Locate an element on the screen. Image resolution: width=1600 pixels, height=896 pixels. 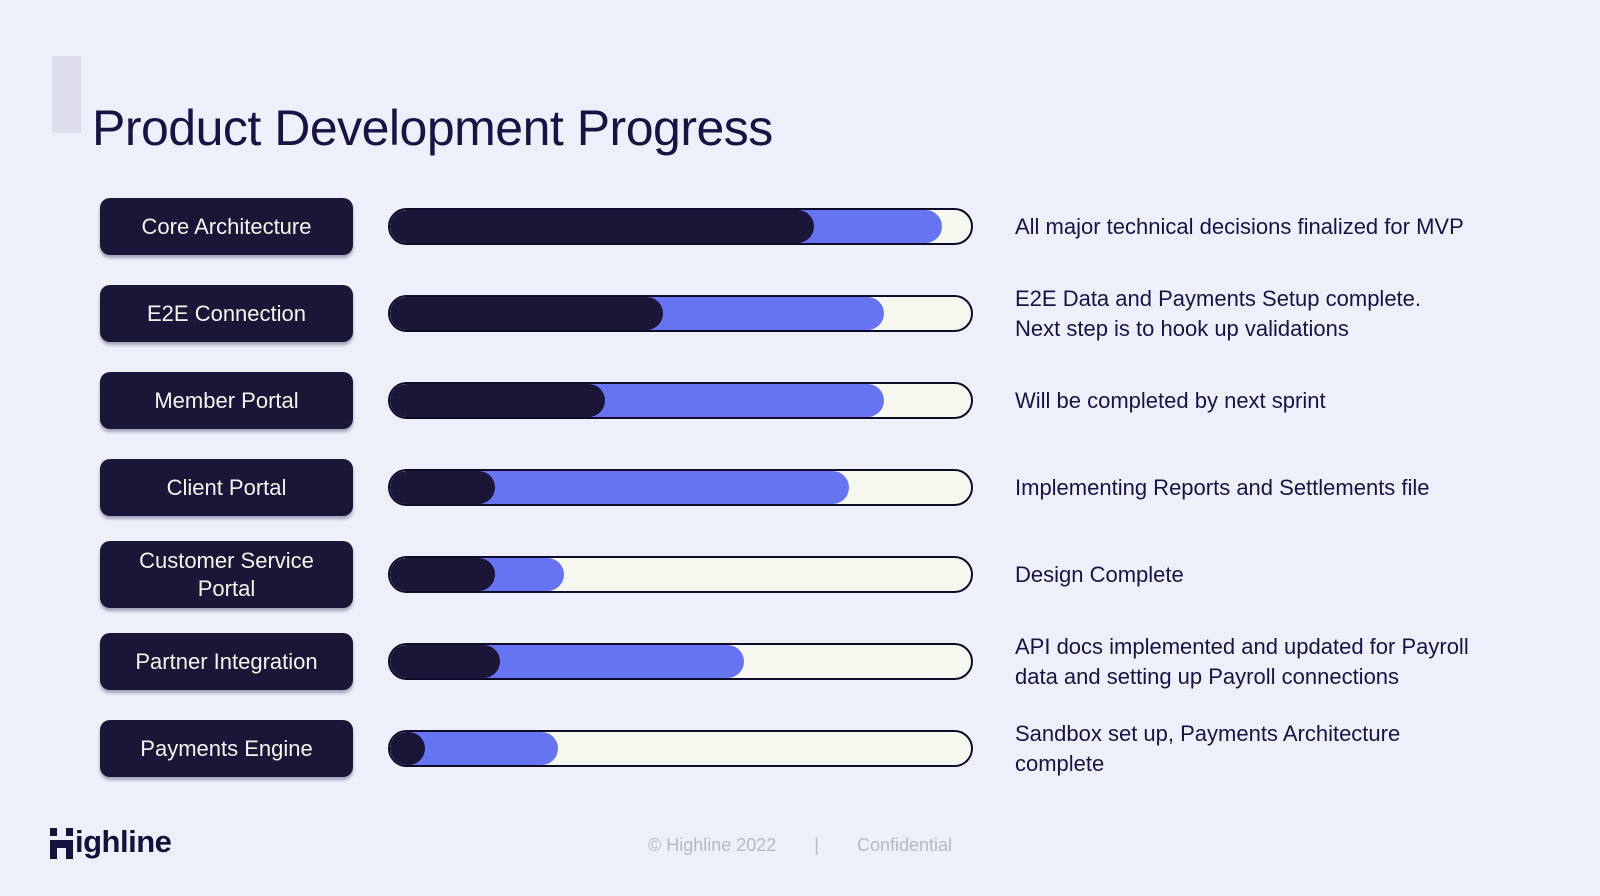
footer-confidential: Confidential is located at coordinates (904, 845).